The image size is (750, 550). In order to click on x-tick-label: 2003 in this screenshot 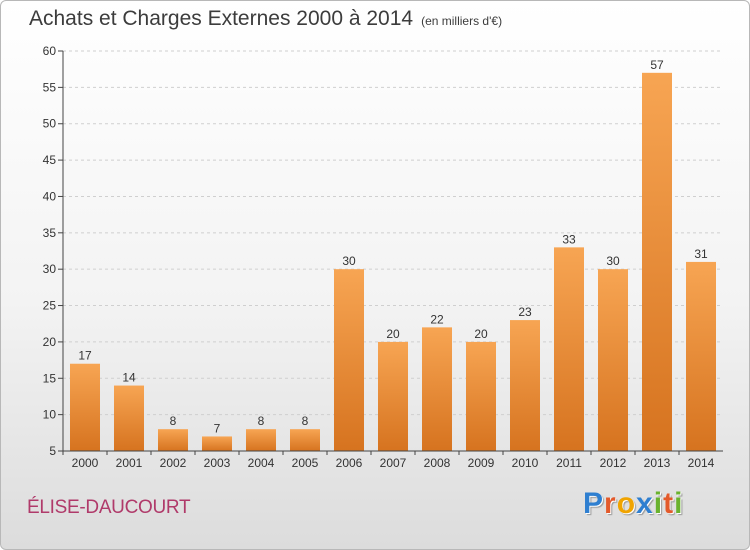, I will do `click(217, 463)`.